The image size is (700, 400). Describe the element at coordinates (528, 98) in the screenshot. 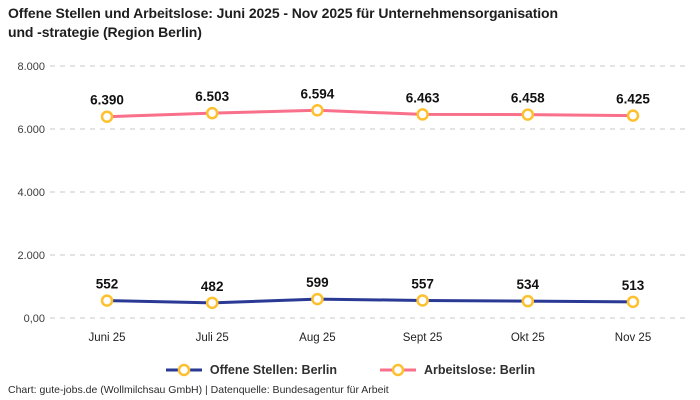

I see `data-point-label: 6.458` at that location.